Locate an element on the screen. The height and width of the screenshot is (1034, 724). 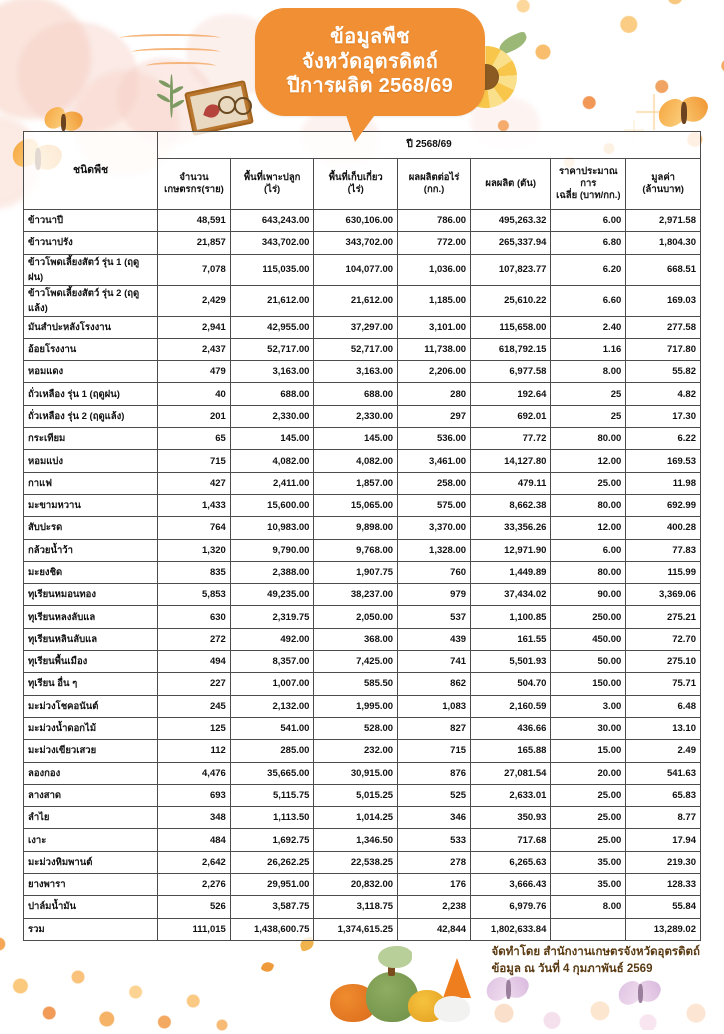
cell-farmers: 7,078 is located at coordinates (194, 269).